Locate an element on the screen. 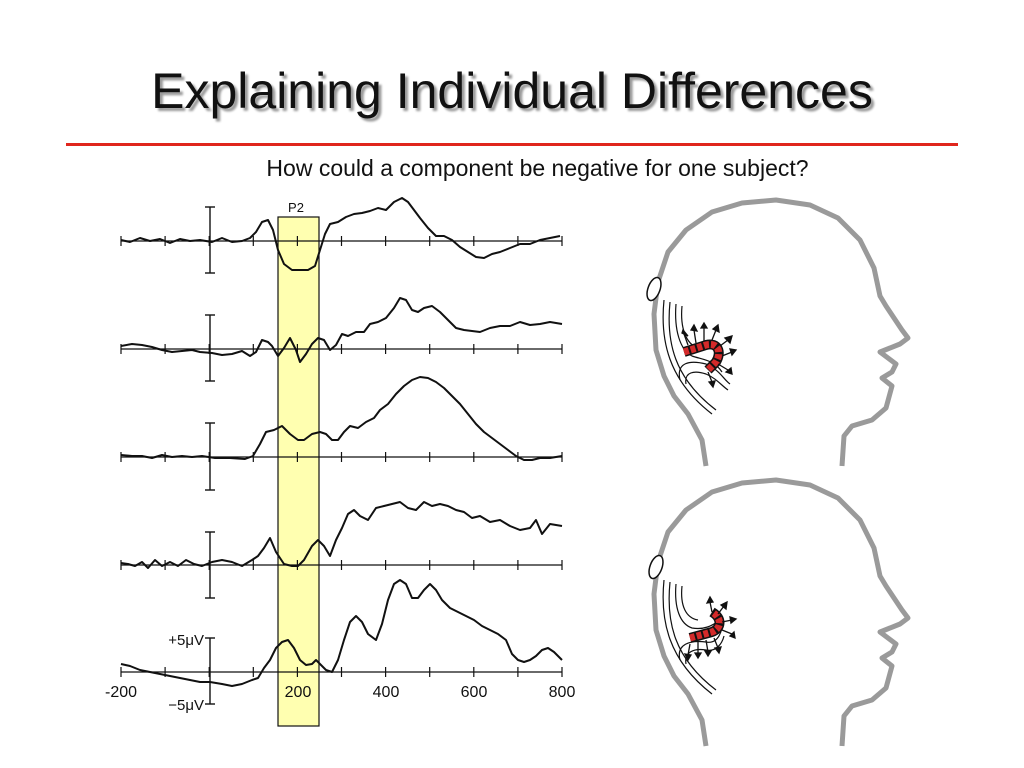 Image resolution: width=1024 pixels, height=768 pixels. x-tick-label-neg200: -200 is located at coordinates (121, 692).